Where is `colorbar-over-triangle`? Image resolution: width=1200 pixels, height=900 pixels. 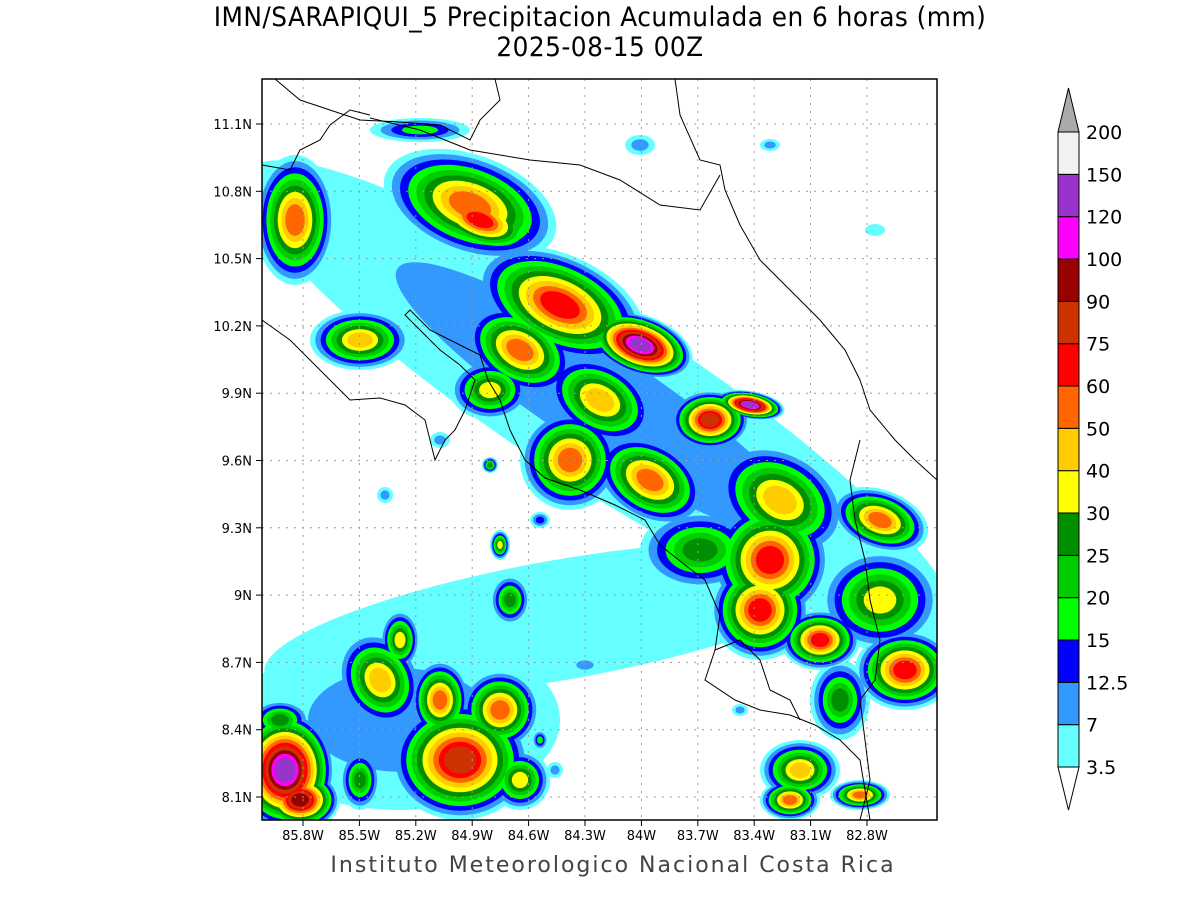
colorbar-over-triangle is located at coordinates (1068, 110).